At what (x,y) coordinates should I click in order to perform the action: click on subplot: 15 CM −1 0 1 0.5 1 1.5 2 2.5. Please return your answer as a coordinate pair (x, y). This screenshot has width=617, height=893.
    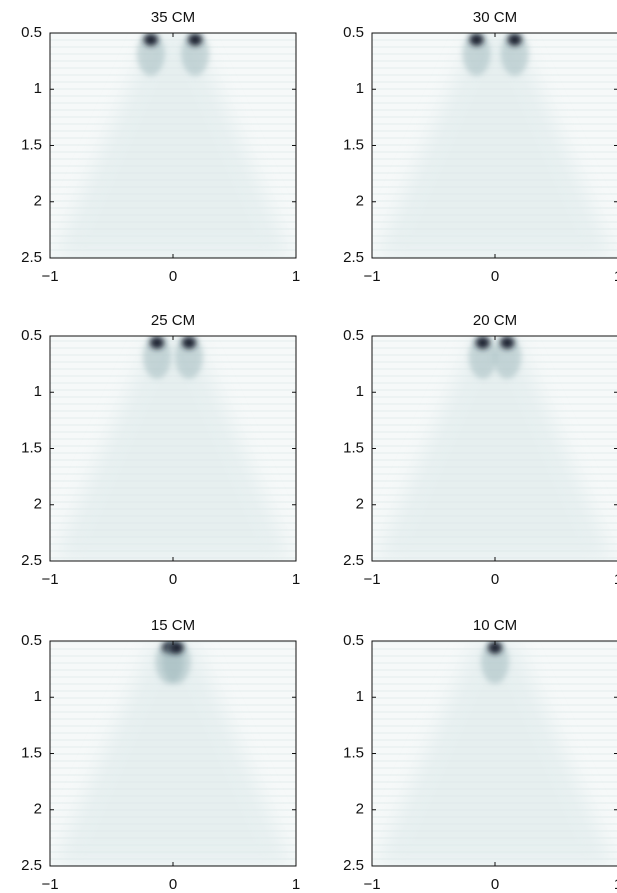
    Looking at the image, I should click on (160, 755).